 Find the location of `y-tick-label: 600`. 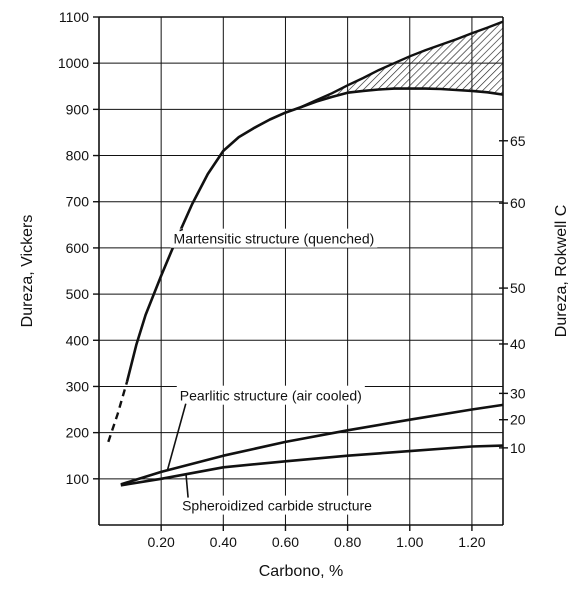

y-tick-label: 600 is located at coordinates (78, 248).